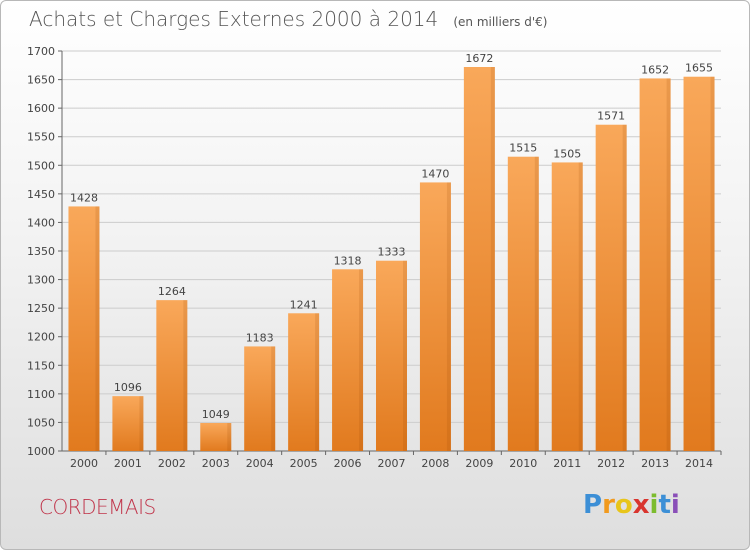 This screenshot has width=750, height=550. I want to click on bar-2006, so click(348, 360).